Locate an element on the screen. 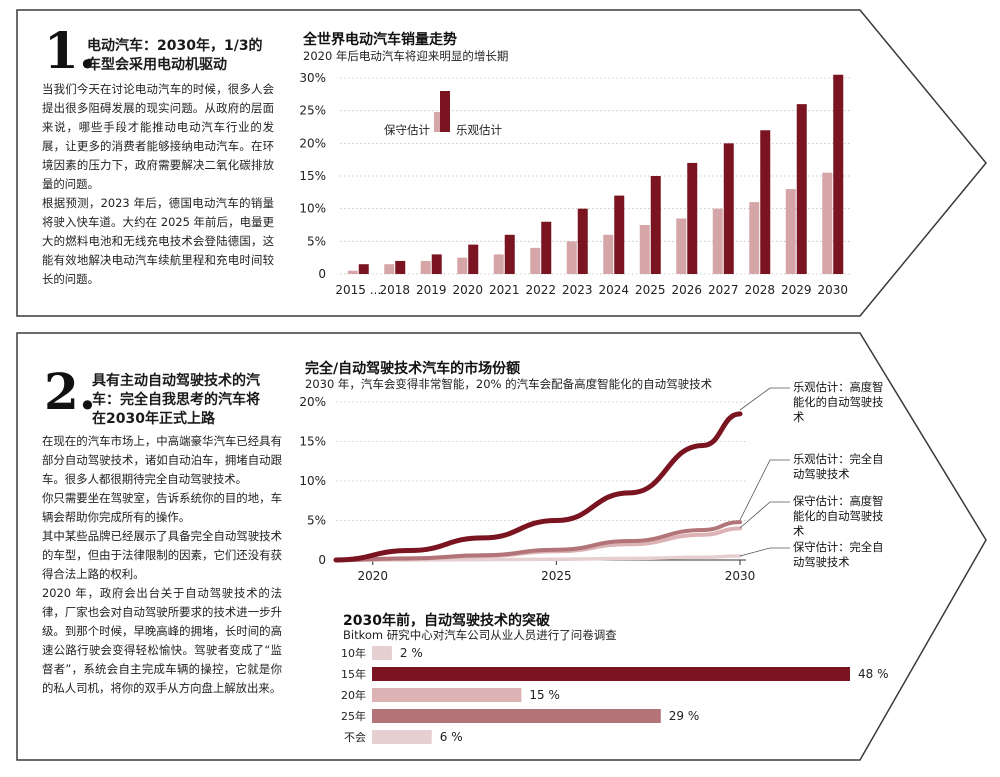 This screenshot has width=1000, height=777. section-2-title-line3: 在2030年正式上路 is located at coordinates (153, 419).